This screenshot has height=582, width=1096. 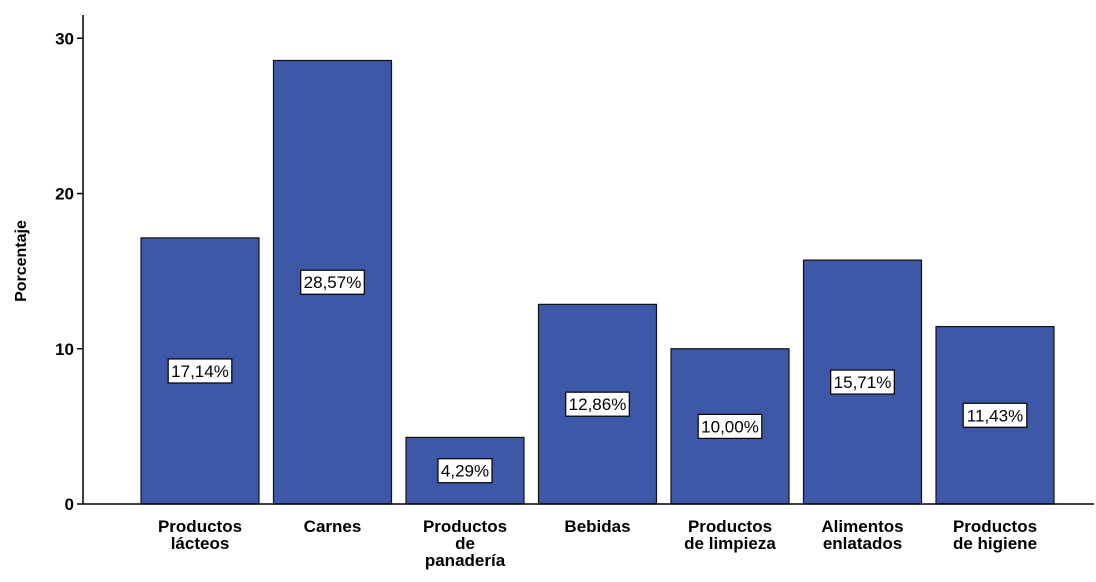 I want to click on x-category-label: Productos de higiene, so click(x=995, y=535).